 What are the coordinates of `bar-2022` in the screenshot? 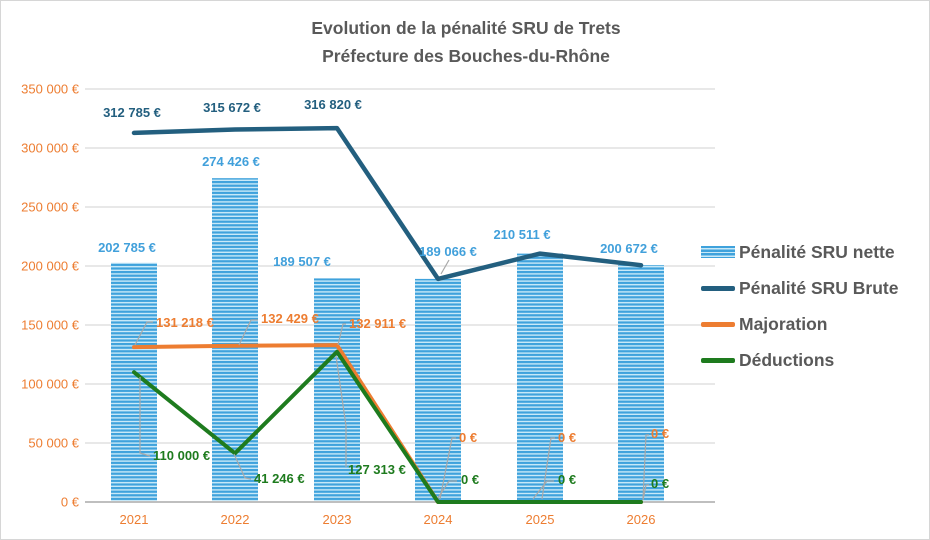 It's located at (235, 340).